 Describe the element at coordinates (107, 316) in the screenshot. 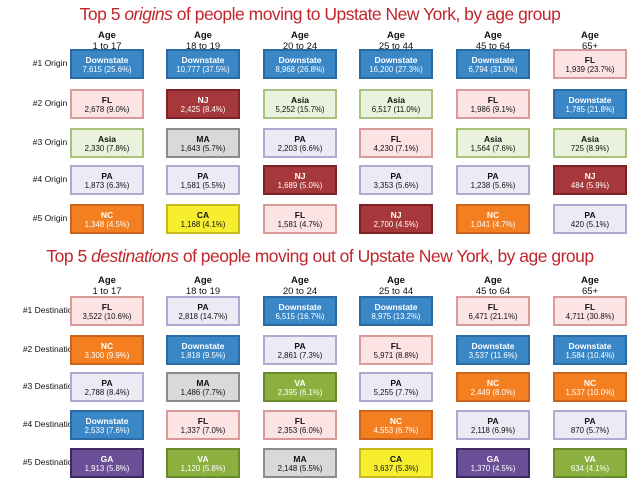

I see `cell-value-line: 3,522 (10.6%)` at that location.